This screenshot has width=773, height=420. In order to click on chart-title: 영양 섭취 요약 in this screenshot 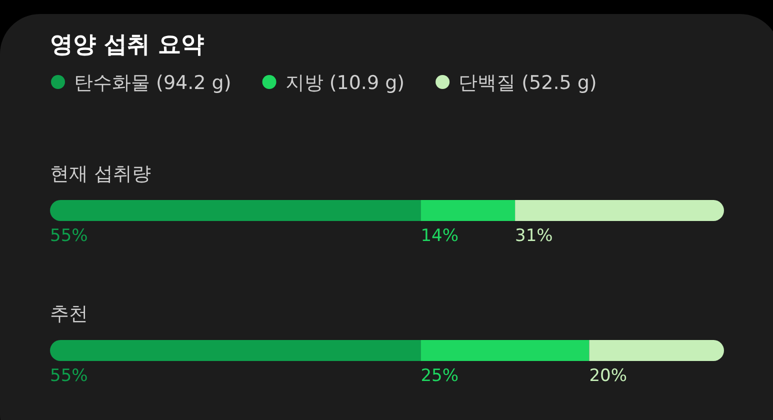, I will do `click(127, 45)`.